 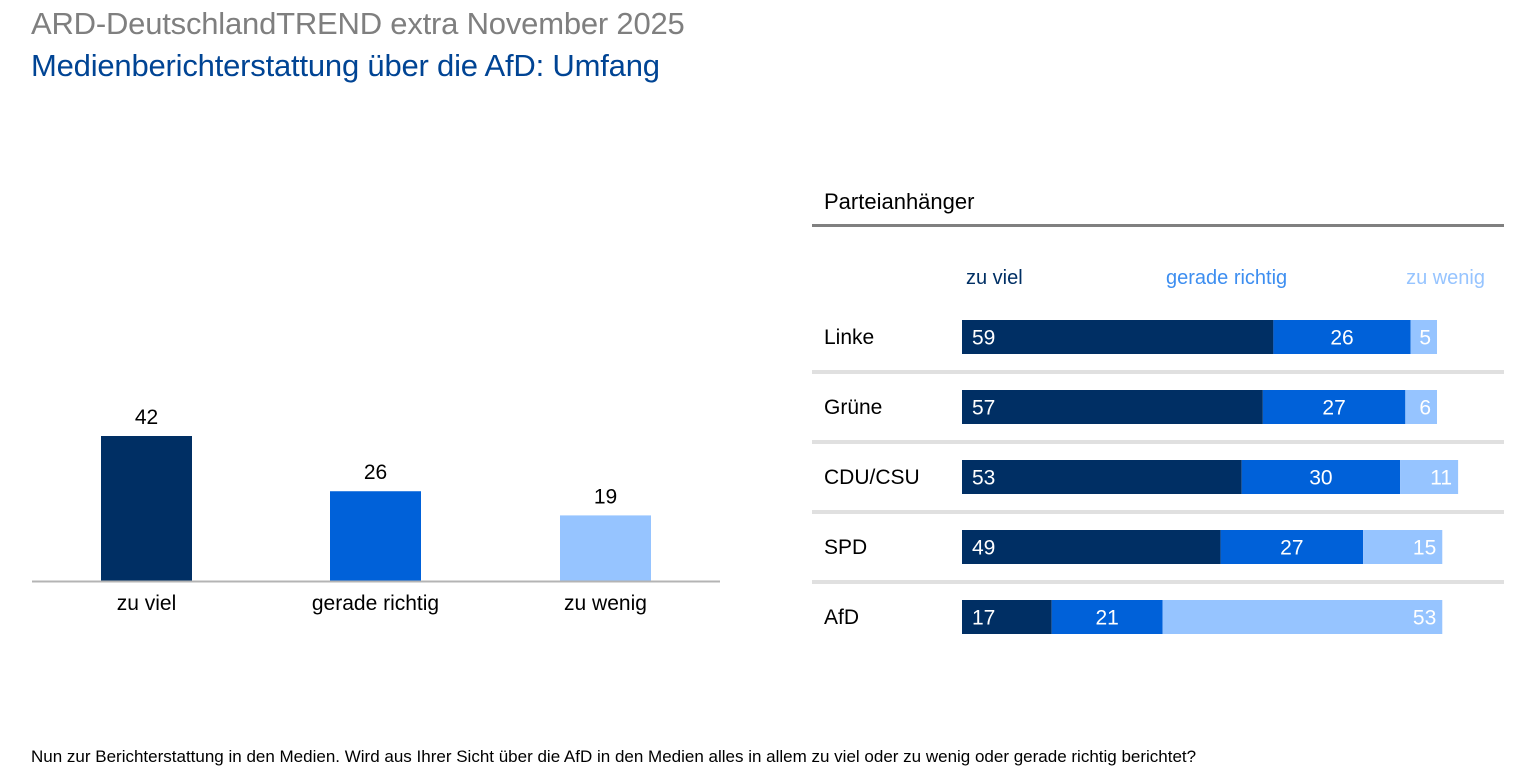 What do you see at coordinates (358, 23) in the screenshot?
I see `chart-title: ARD-DeutschlandTREND extra November 2025` at bounding box center [358, 23].